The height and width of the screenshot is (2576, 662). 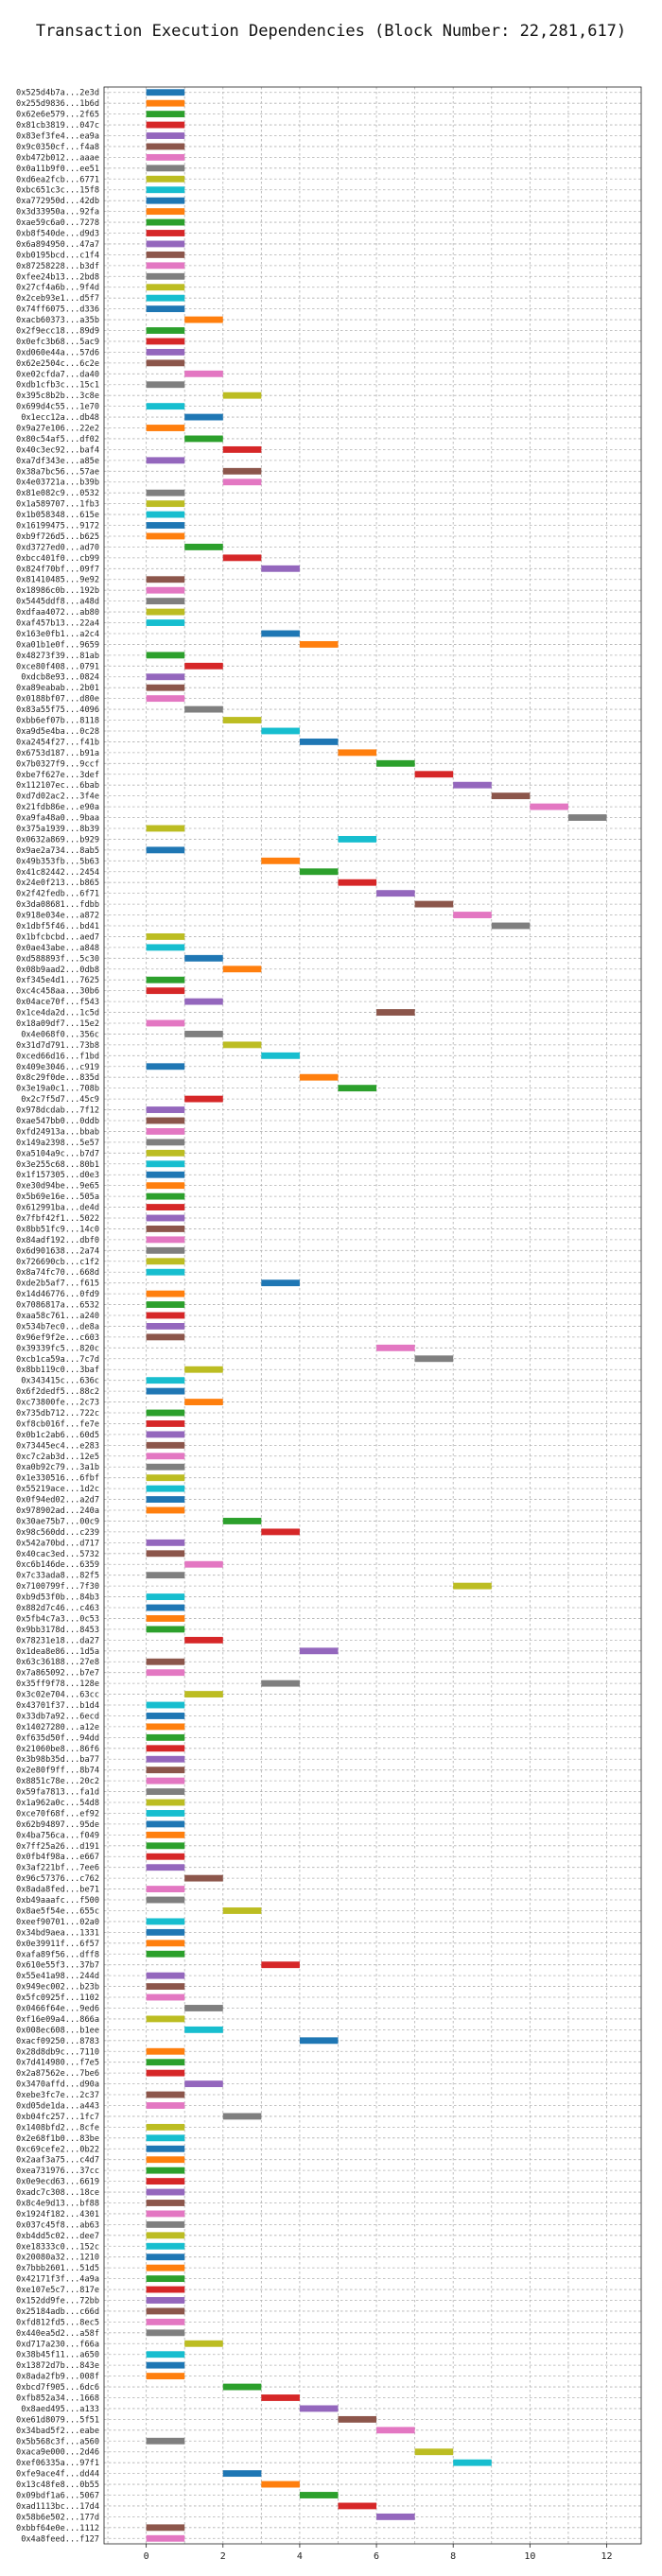 What do you see at coordinates (57, 1306) in the screenshot?
I see `y-tick-label: 0x7086817a...6532` at bounding box center [57, 1306].